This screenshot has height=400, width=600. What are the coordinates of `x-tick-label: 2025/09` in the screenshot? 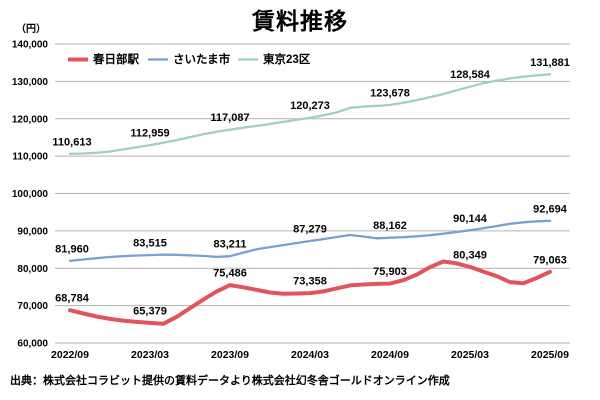 It's located at (550, 355).